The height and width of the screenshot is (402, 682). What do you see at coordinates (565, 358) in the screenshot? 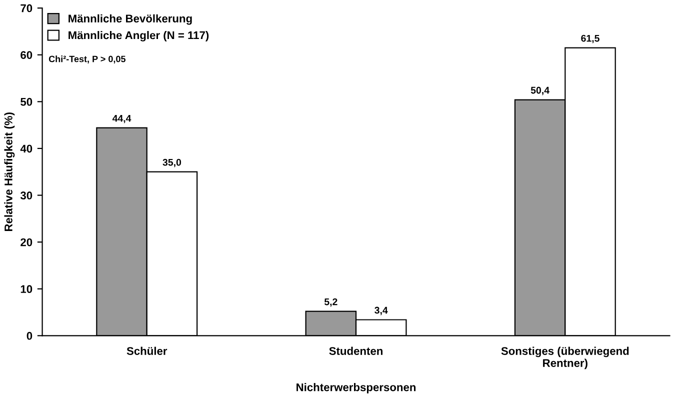
I see `x-tick-label: Sonstiges (überwiegend Rentner)` at bounding box center [565, 358].